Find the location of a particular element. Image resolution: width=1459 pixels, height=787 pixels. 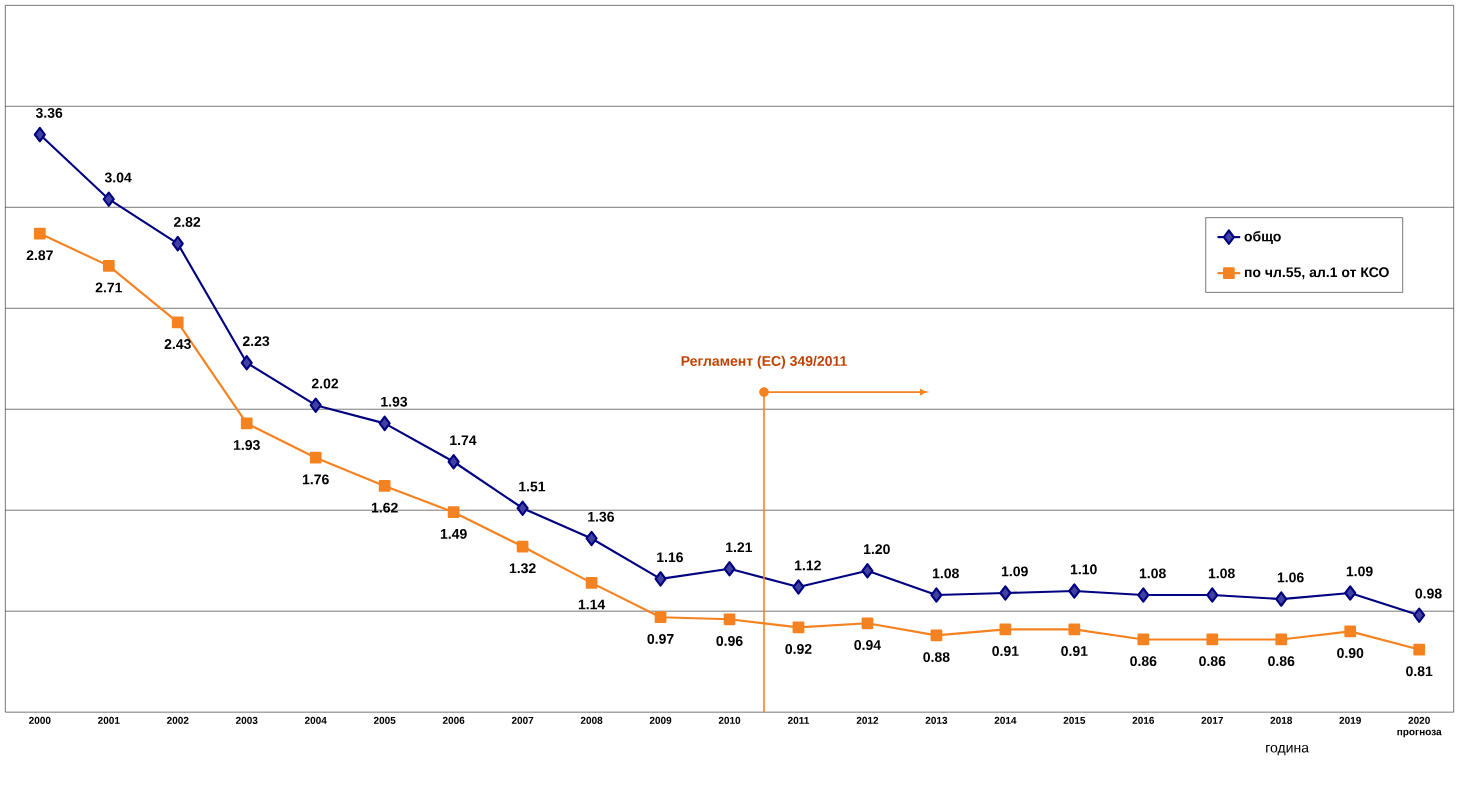

data-label: 1.49 is located at coordinates (453, 534).